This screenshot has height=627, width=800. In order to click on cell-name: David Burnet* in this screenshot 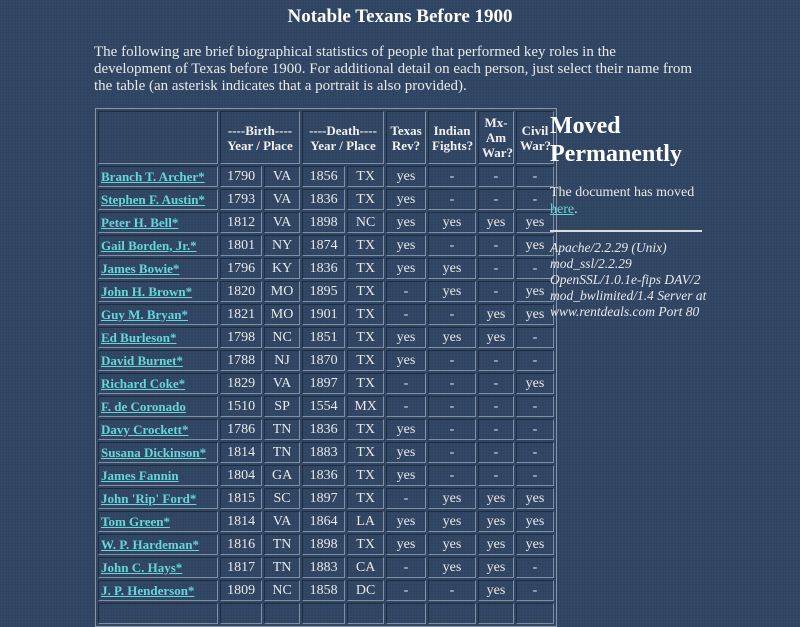, I will do `click(158, 360)`.